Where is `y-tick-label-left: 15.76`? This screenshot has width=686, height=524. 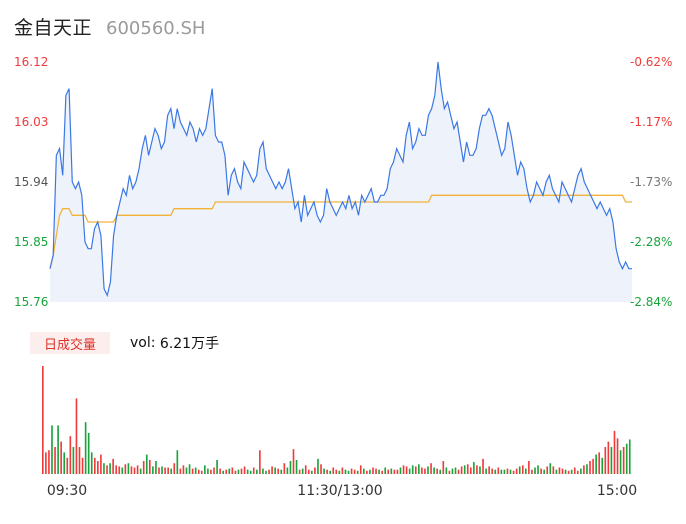 y-tick-label-left: 15.76 is located at coordinates (31, 302).